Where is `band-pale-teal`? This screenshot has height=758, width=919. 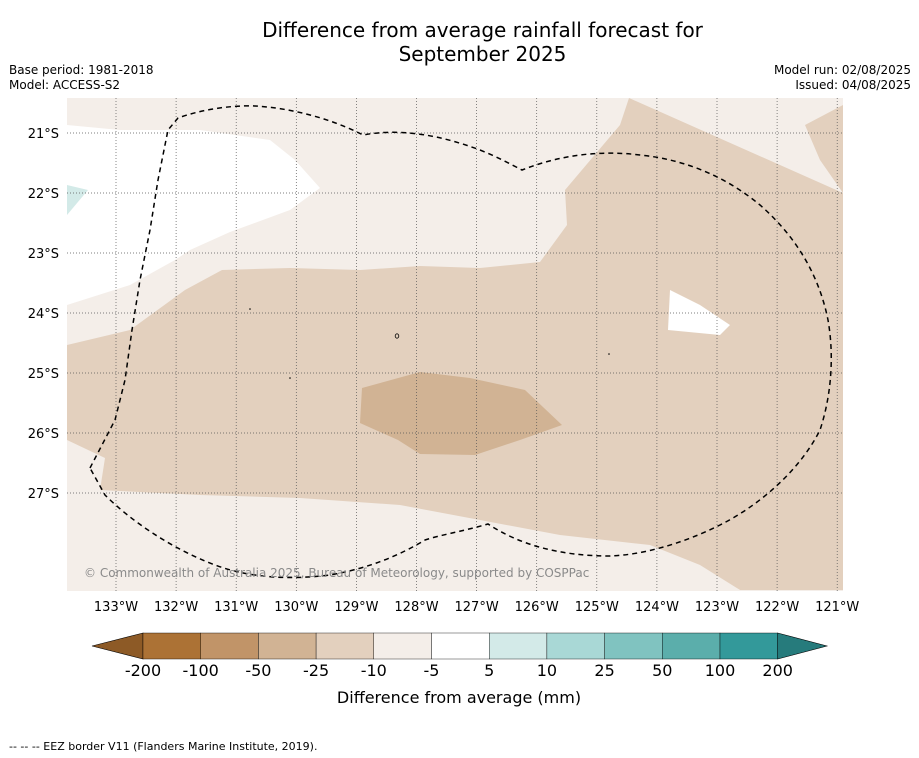
band-pale-teal is located at coordinates (77, 200).